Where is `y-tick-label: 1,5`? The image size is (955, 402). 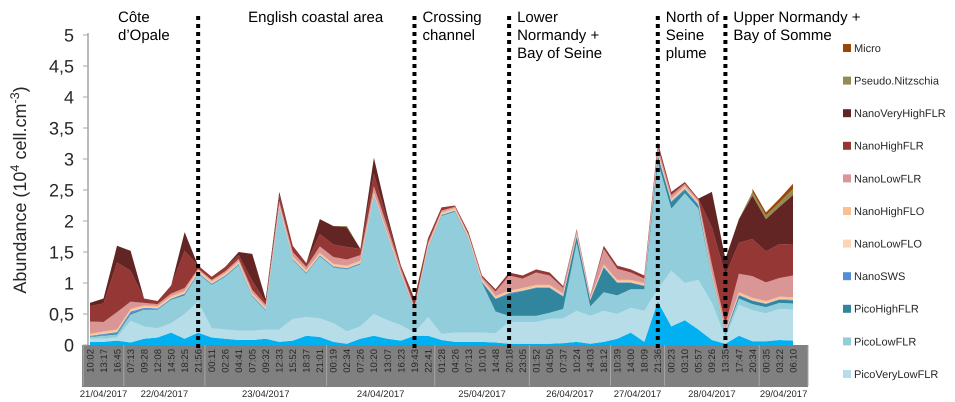 y-tick-label: 1,5 is located at coordinates (61, 252).